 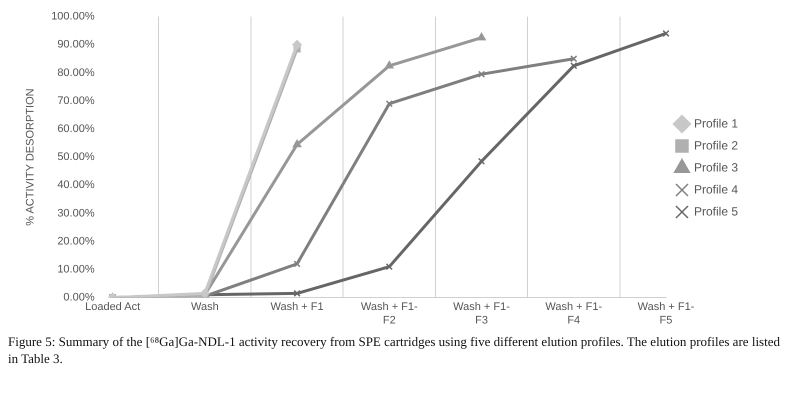 What do you see at coordinates (389, 313) in the screenshot?
I see `x-tick-label: Wash + F1- F2` at bounding box center [389, 313].